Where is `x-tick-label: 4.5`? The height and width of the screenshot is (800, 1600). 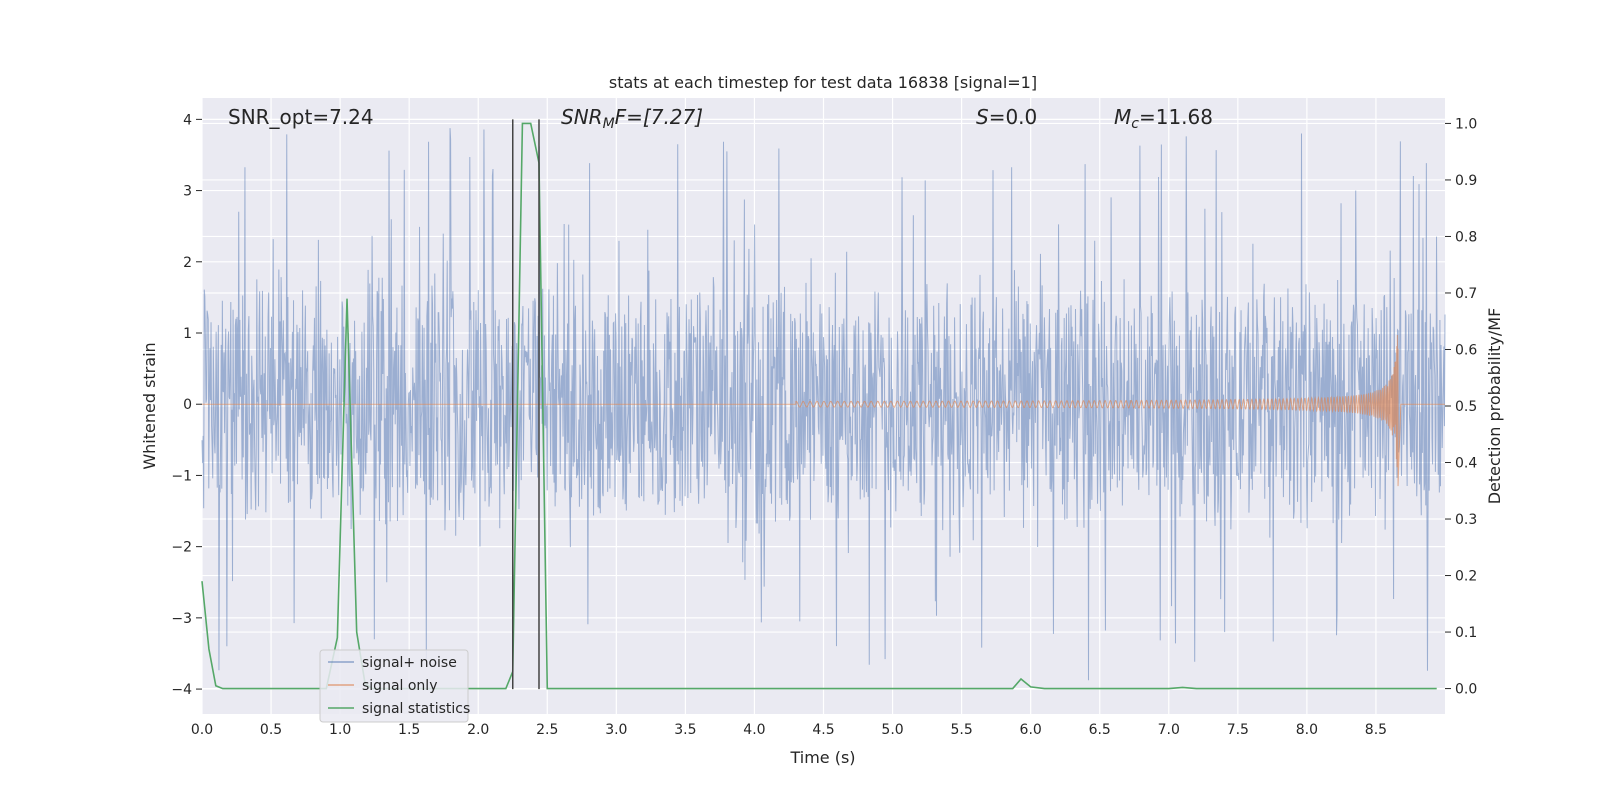 x-tick-label: 4.5 is located at coordinates (823, 730).